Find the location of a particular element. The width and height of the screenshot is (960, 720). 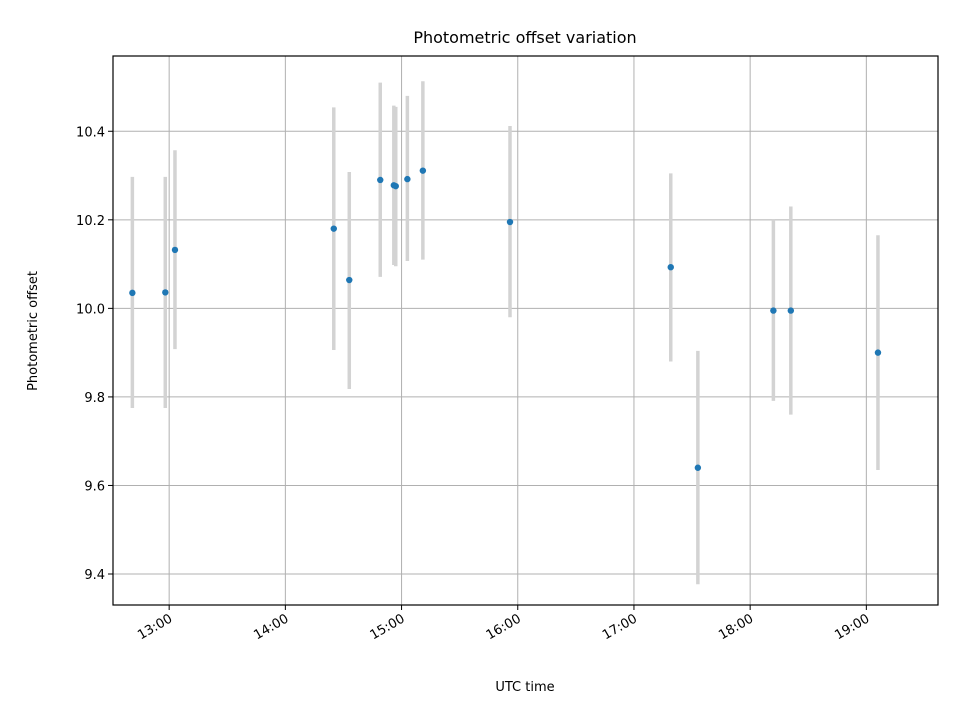

x-tick-label: 14:00 is located at coordinates (271, 627).